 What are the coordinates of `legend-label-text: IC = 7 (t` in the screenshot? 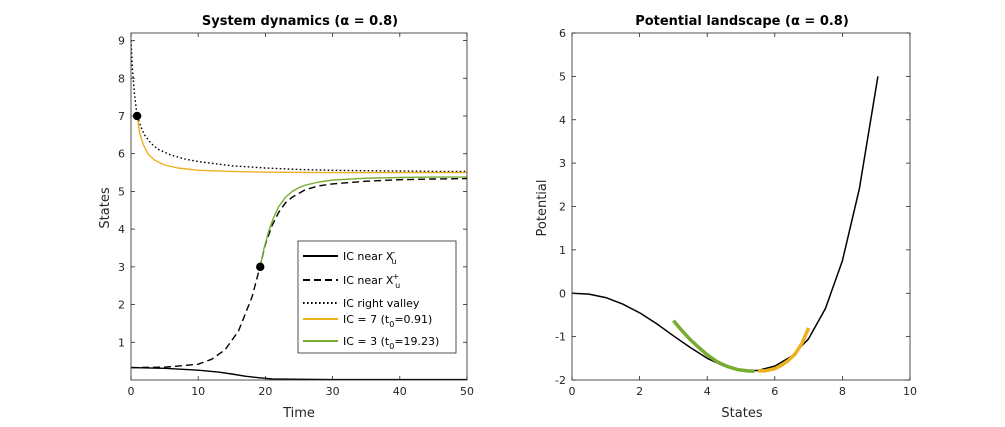 It's located at (366, 319).